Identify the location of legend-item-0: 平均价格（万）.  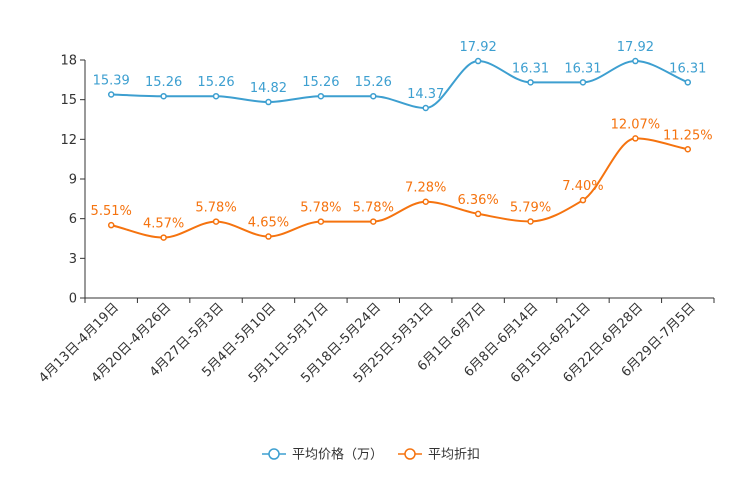
(322, 455).